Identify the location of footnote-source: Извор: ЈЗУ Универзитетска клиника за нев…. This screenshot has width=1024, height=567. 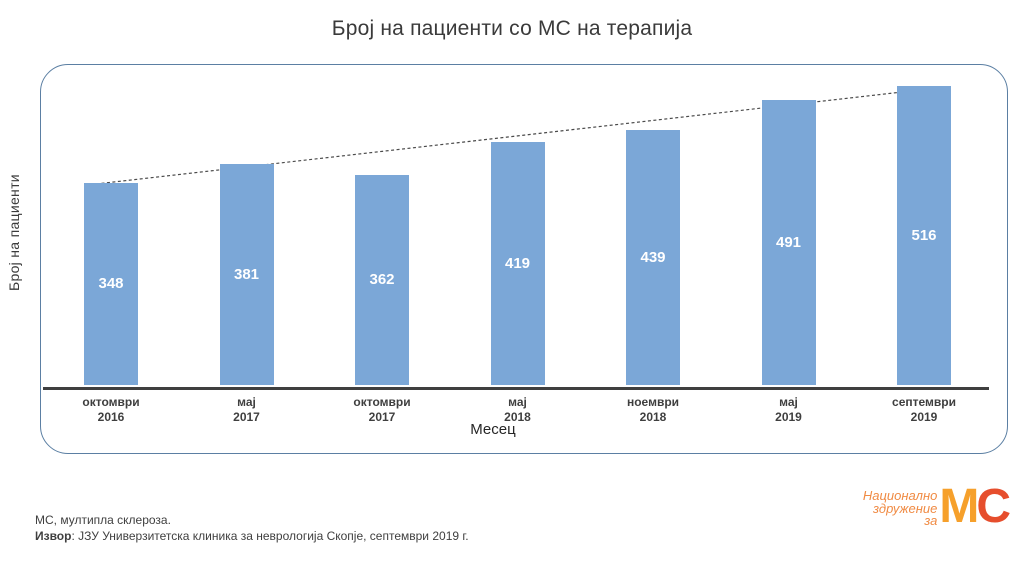
(252, 536).